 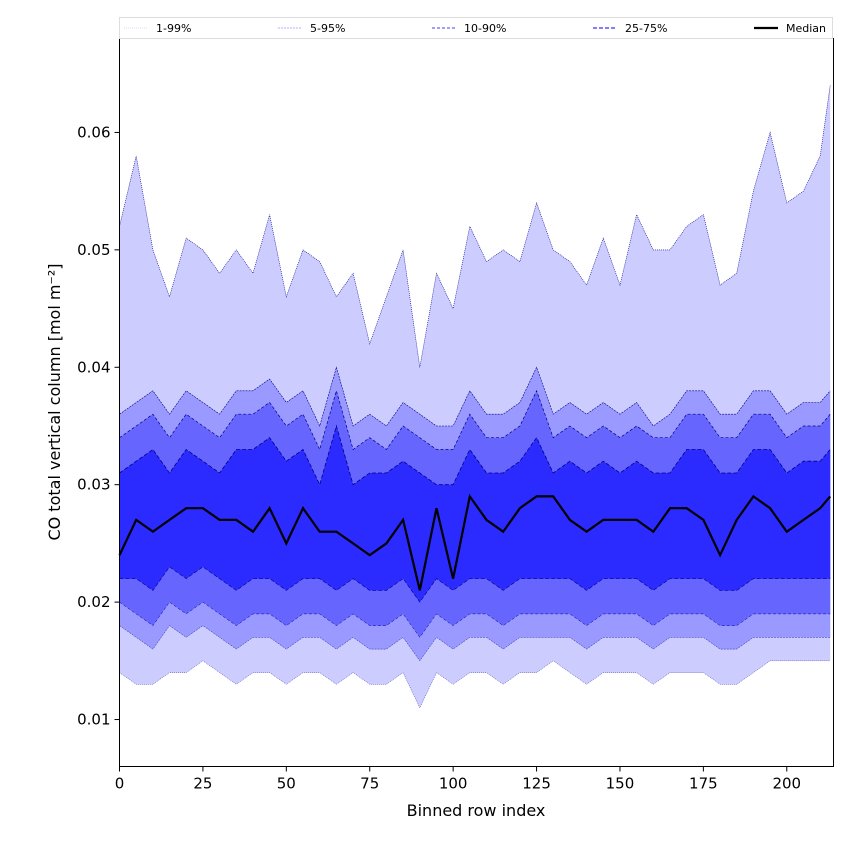 What do you see at coordinates (369, 784) in the screenshot?
I see `x-tick-label: 75` at bounding box center [369, 784].